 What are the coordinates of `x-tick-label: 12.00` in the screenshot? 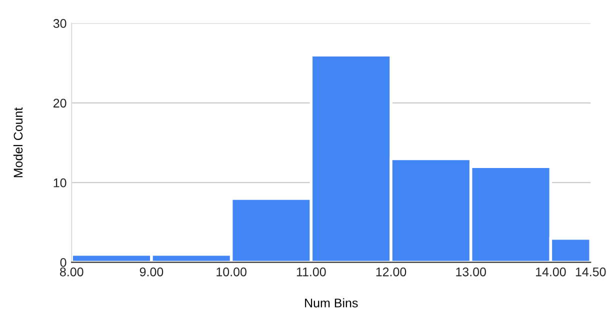 It's located at (391, 271).